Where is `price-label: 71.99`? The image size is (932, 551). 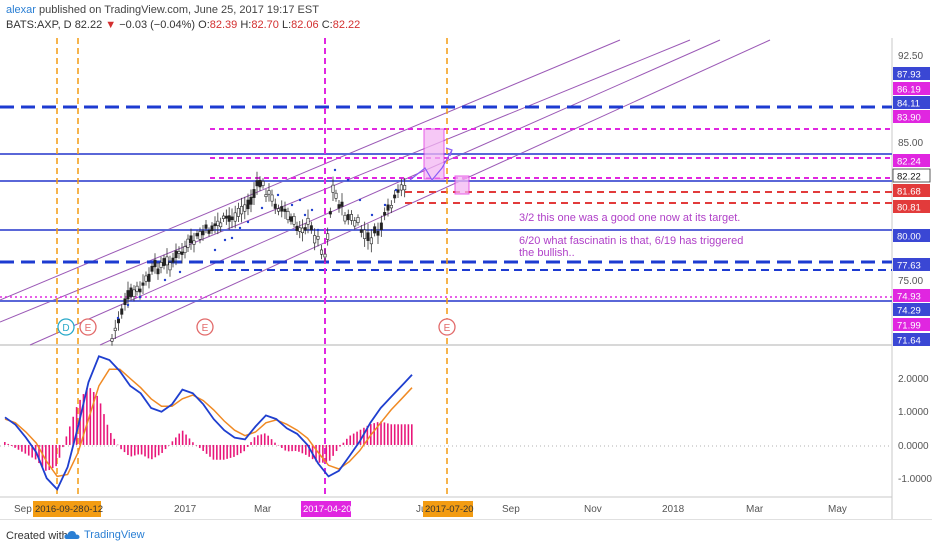
price-label: 71.99 is located at coordinates (909, 326).